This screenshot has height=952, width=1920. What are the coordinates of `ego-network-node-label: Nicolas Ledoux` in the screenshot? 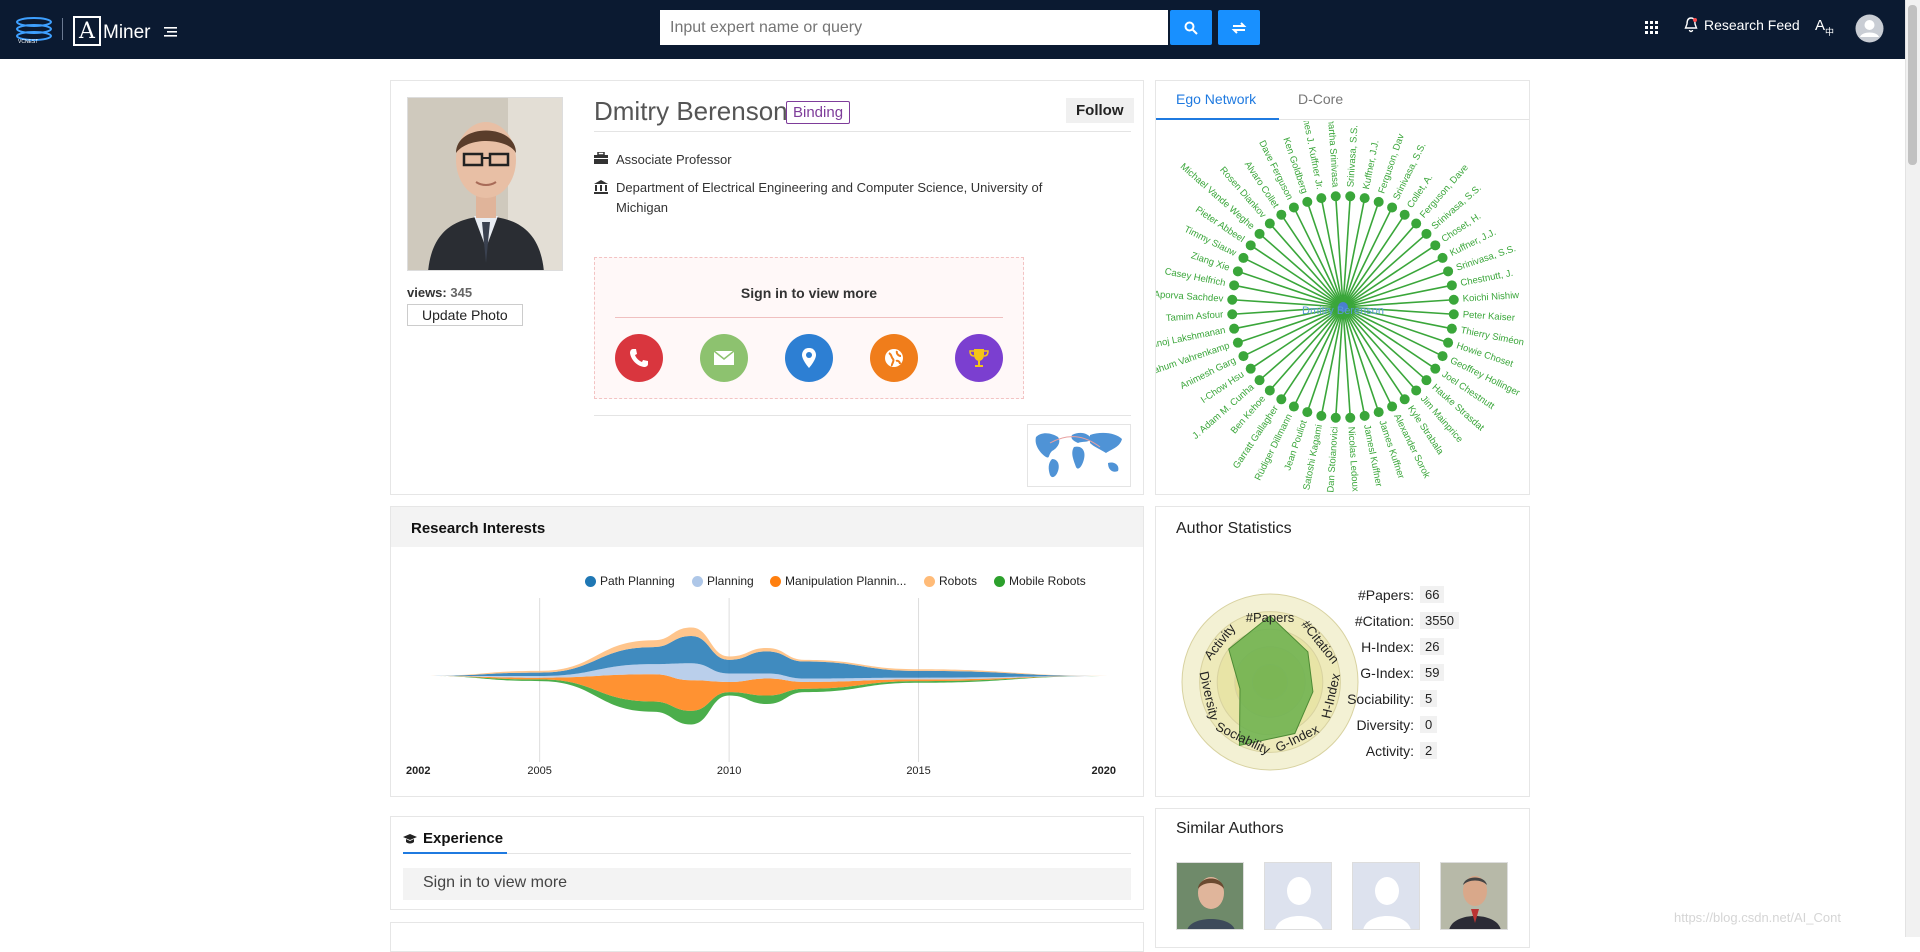 It's located at (1352, 459).